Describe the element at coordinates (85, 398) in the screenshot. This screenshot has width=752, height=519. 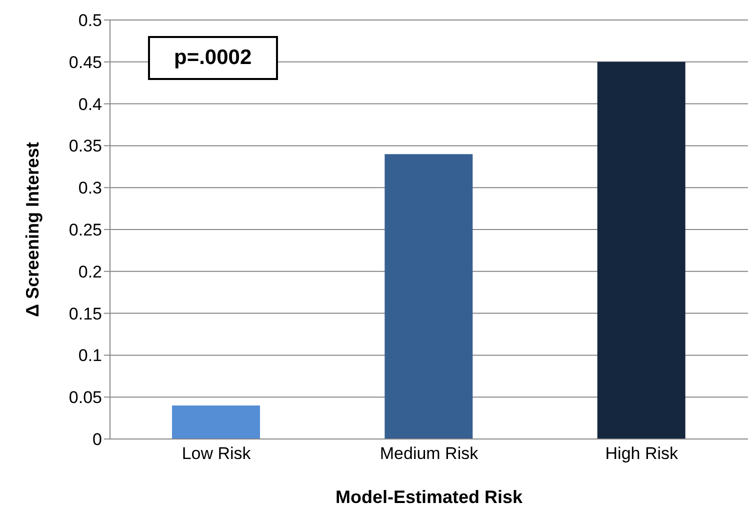
I see `y-tick-label: 0.05` at that location.